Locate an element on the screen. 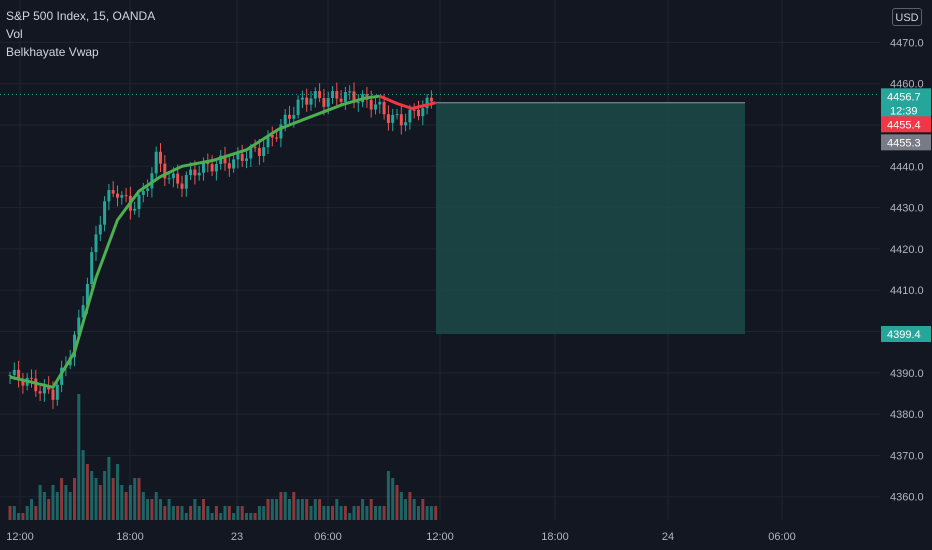 The height and width of the screenshot is (550, 932). volume-indicator-label: Vol is located at coordinates (14, 34).